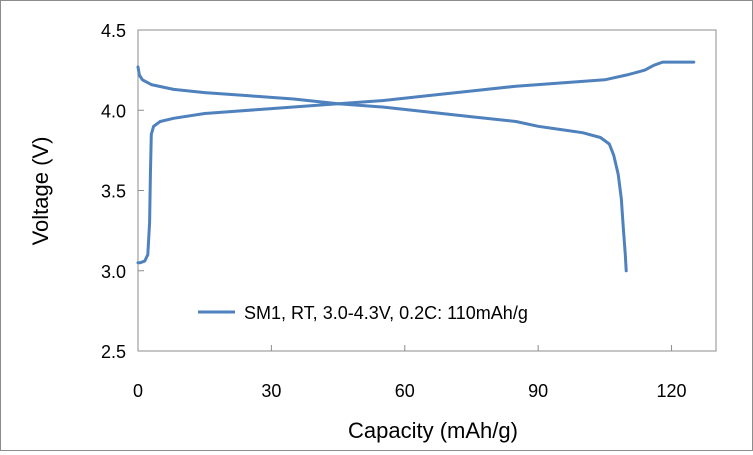 Image resolution: width=753 pixels, height=455 pixels. What do you see at coordinates (113, 272) in the screenshot?
I see `y-tick-label: 3.0` at bounding box center [113, 272].